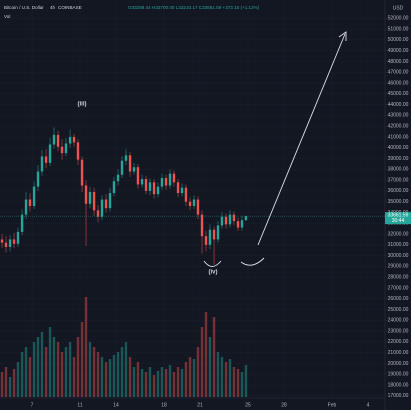 Image resolution: width=411 pixels, height=410 pixels. I want to click on y-tick-label: 22000.00, so click(398, 342).